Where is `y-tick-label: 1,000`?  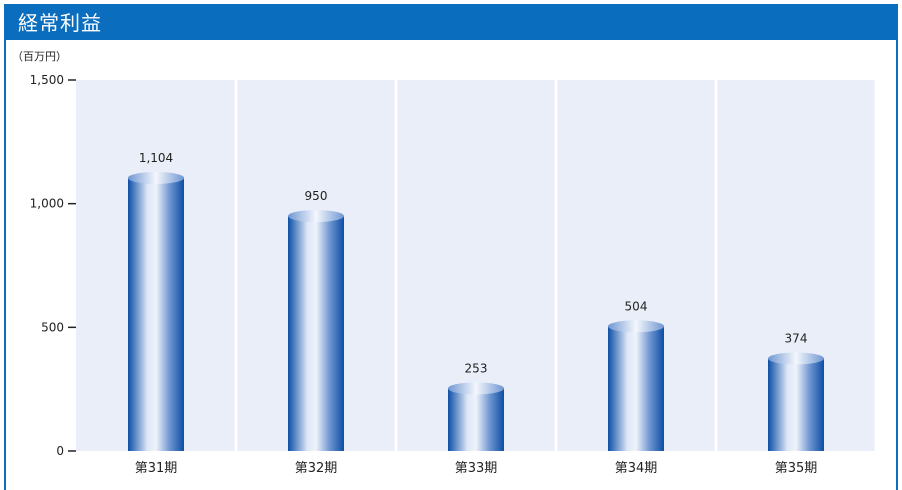
y-tick-label: 1,000 is located at coordinates (47, 204).